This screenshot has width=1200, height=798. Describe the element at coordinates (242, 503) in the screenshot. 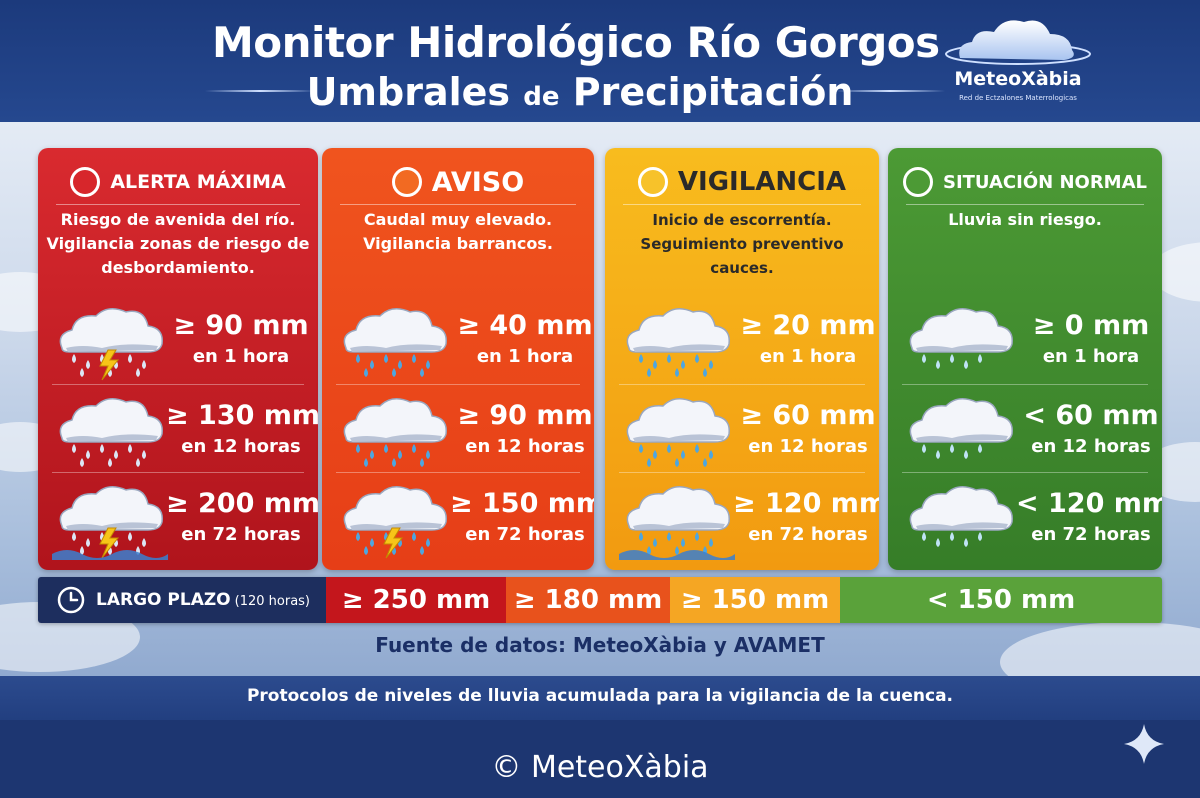

I see `threshold-value: ≥ 200 mm` at that location.